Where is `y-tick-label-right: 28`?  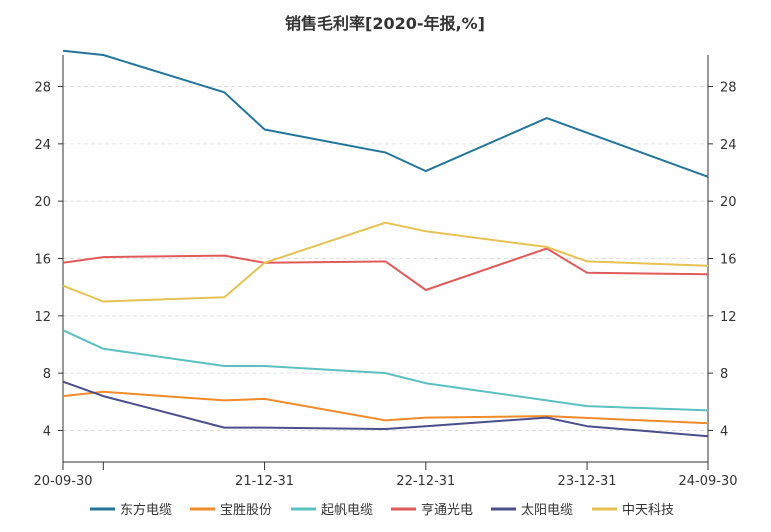 y-tick-label-right: 28 is located at coordinates (728, 88).